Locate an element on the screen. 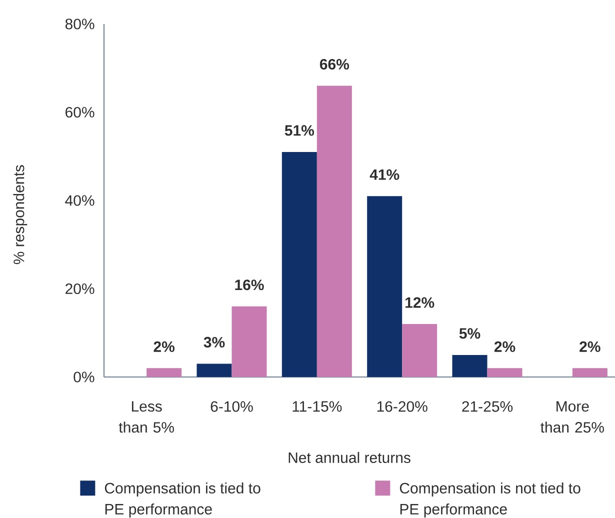 The width and height of the screenshot is (615, 518). data-label: 3% is located at coordinates (214, 342).